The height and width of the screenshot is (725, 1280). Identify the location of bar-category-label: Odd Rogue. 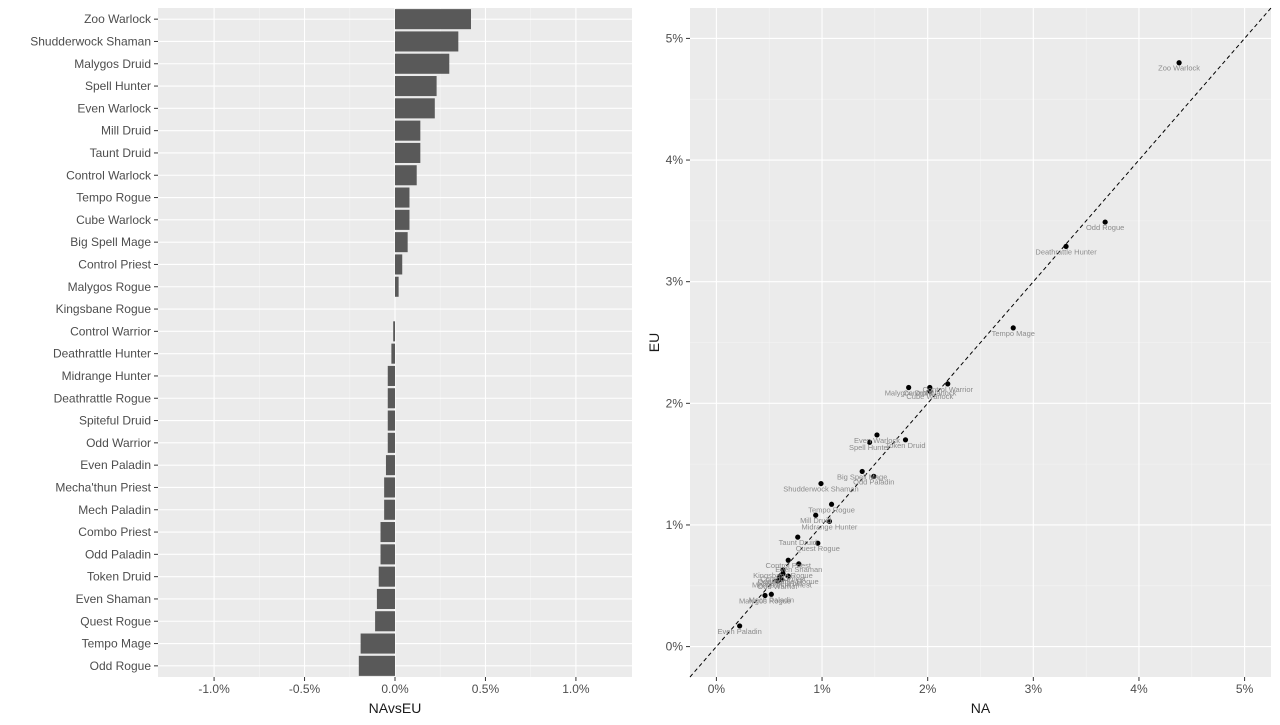
(121, 666).